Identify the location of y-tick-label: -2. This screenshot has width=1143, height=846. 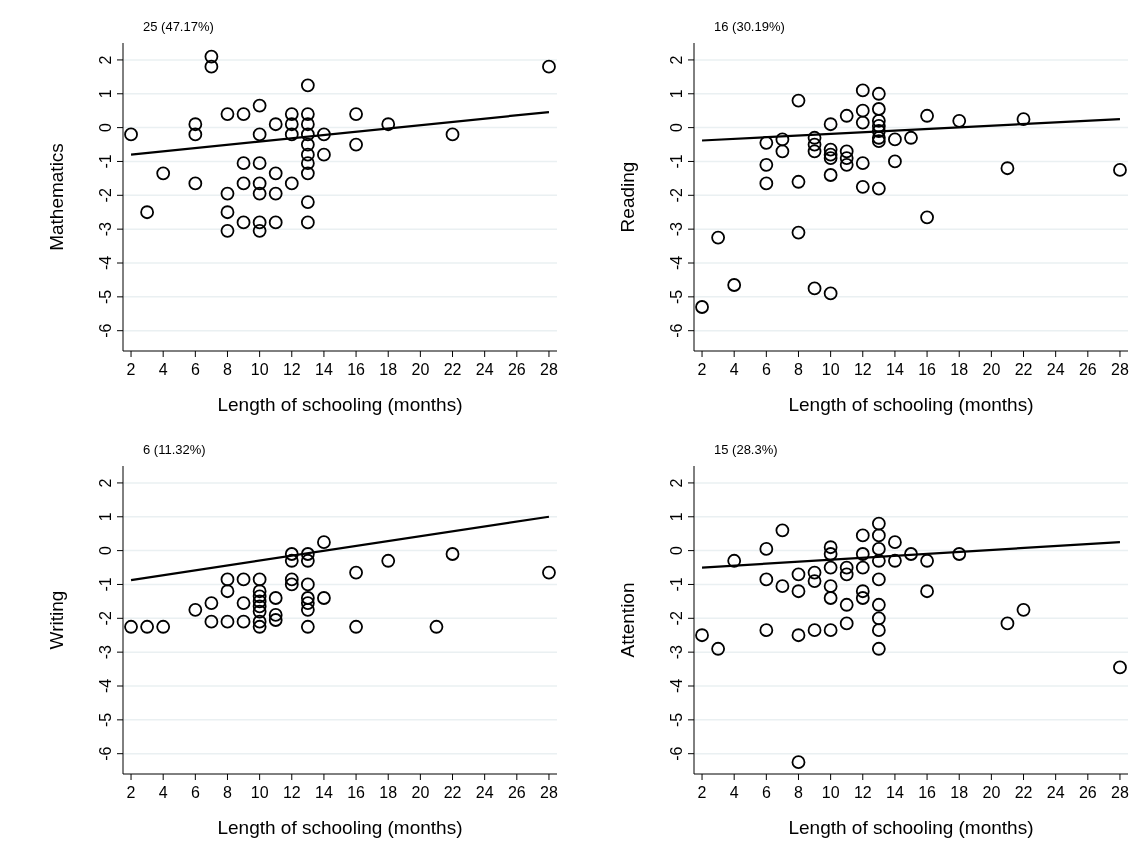
(105, 618).